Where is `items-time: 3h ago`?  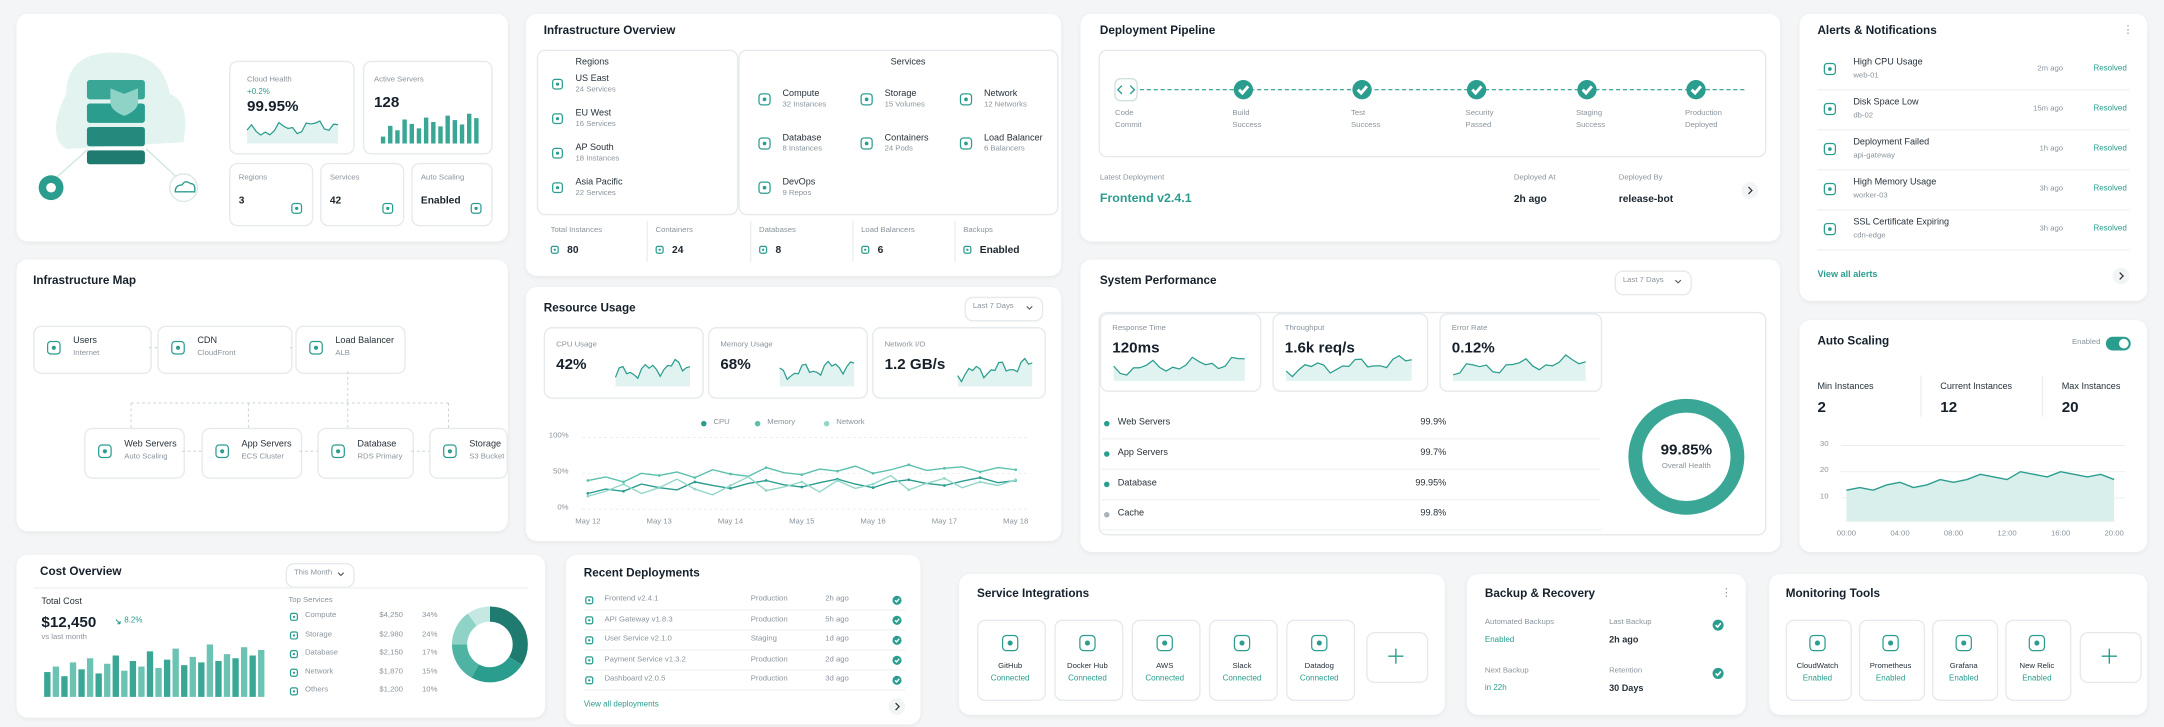 items-time: 3h ago is located at coordinates (2051, 189).